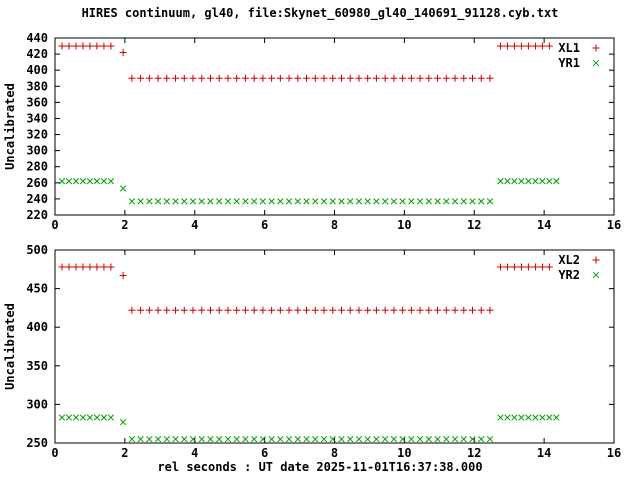 This screenshot has width=640, height=480. What do you see at coordinates (596, 275) in the screenshot?
I see `legend-marker-YR2` at bounding box center [596, 275].